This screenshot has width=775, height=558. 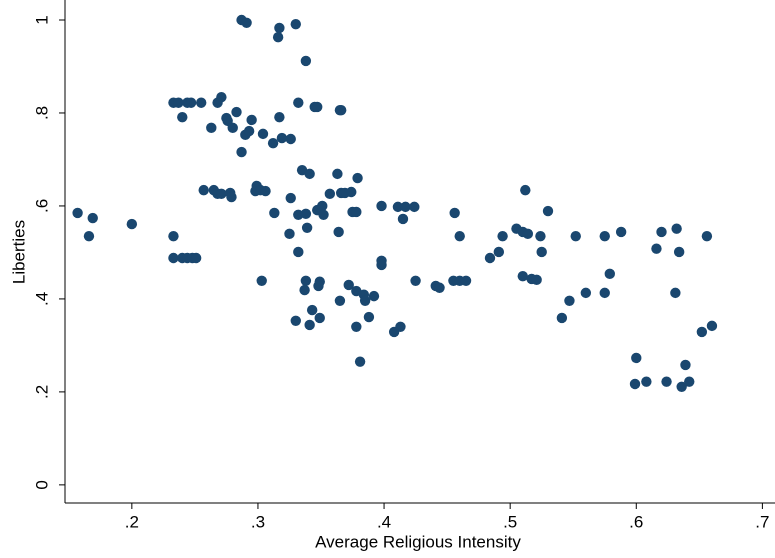 What do you see at coordinates (41, 484) in the screenshot?
I see `y-tick-label: 0` at bounding box center [41, 484].